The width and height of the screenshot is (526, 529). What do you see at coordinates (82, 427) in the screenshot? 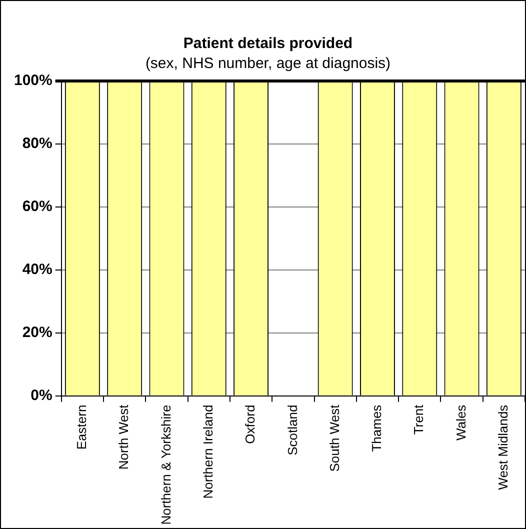
I see `x-tick-label: Eastern` at bounding box center [82, 427].